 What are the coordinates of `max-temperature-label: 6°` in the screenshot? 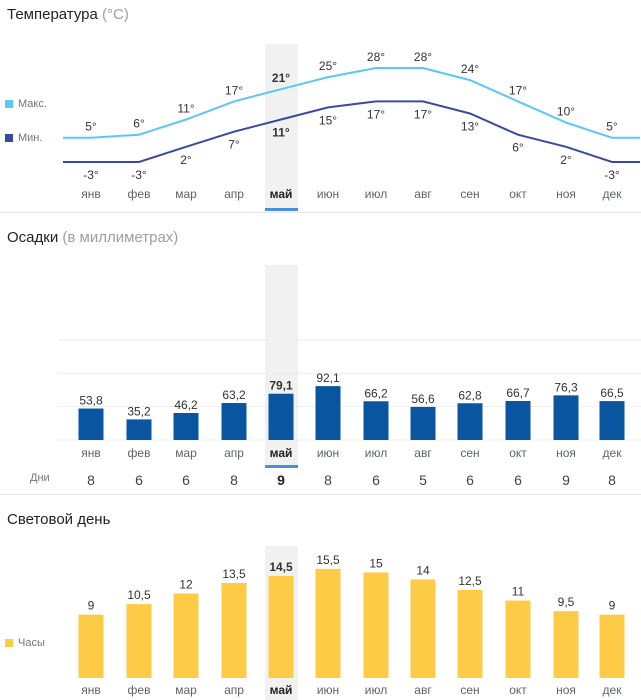 It's located at (139, 124).